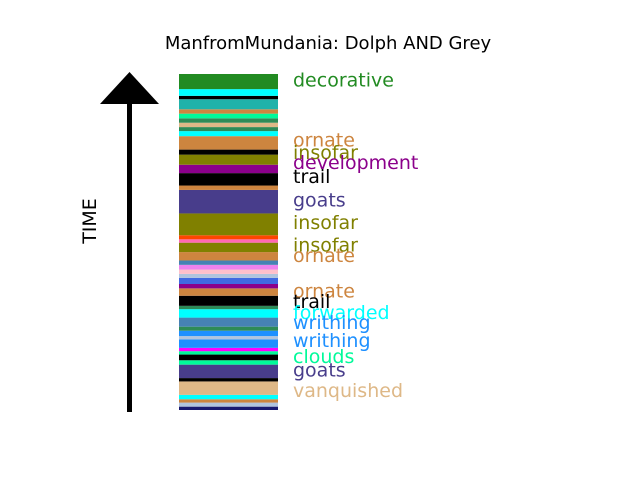 Image resolution: width=640 pixels, height=480 pixels. I want to click on y-axis-label: TIME, so click(90, 221).